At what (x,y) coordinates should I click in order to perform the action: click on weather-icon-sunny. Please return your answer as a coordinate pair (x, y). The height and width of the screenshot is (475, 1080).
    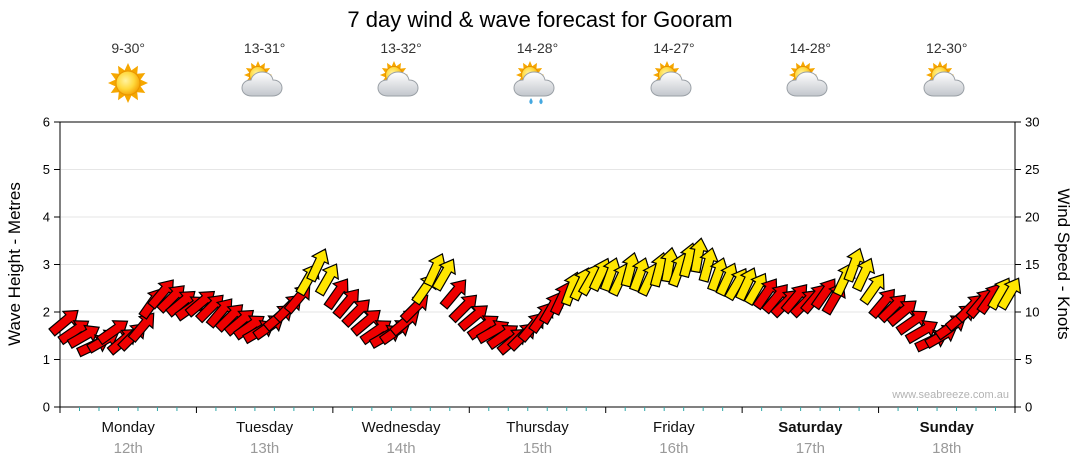
    Looking at the image, I should click on (128, 83).